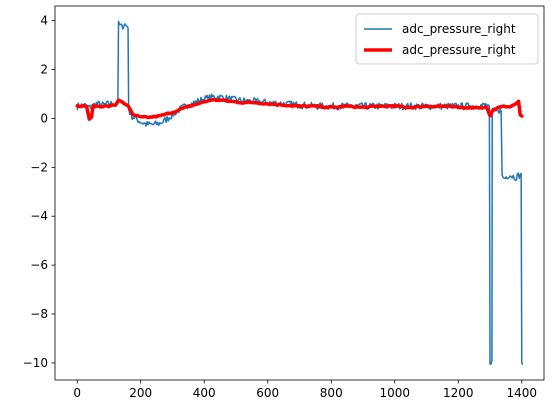  Describe the element at coordinates (39, 192) in the screenshot. I see `y-axis: 4 2 0 −2 −4 −6 −8 −10` at that location.